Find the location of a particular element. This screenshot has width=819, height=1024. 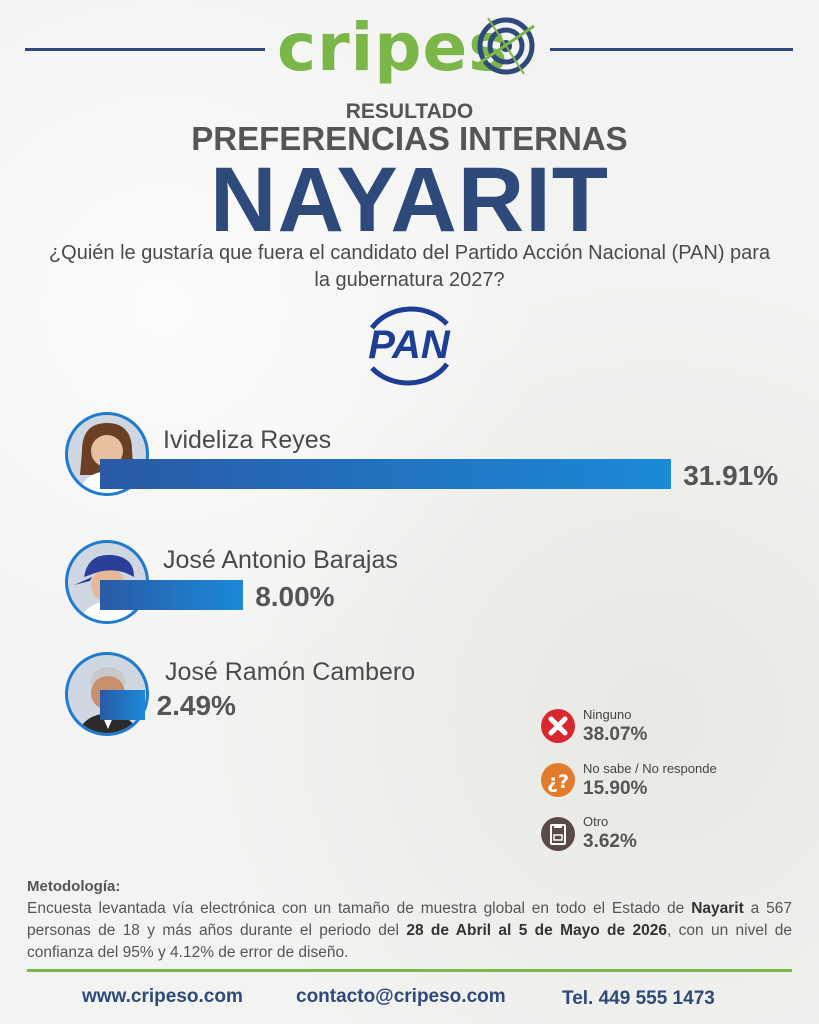

methodology-period: 28 de Abril al 5 de Mayo de 2026 is located at coordinates (536, 930).